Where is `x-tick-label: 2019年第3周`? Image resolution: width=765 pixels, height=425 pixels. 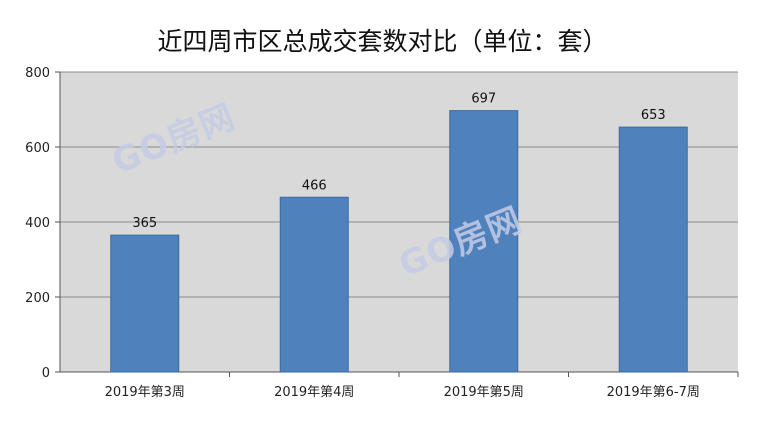
x-tick-label: 2019年第3周 is located at coordinates (145, 392).